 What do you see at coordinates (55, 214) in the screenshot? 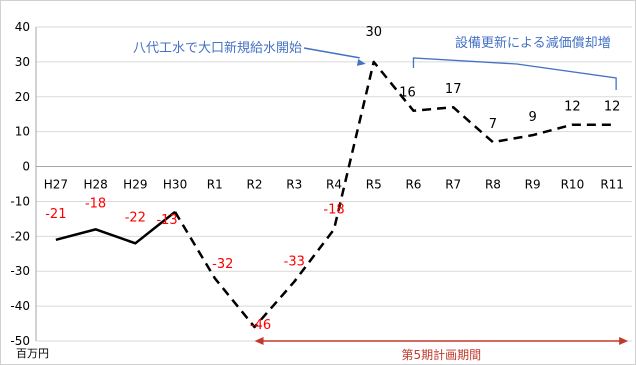
I see `data-label: -21` at bounding box center [55, 214].